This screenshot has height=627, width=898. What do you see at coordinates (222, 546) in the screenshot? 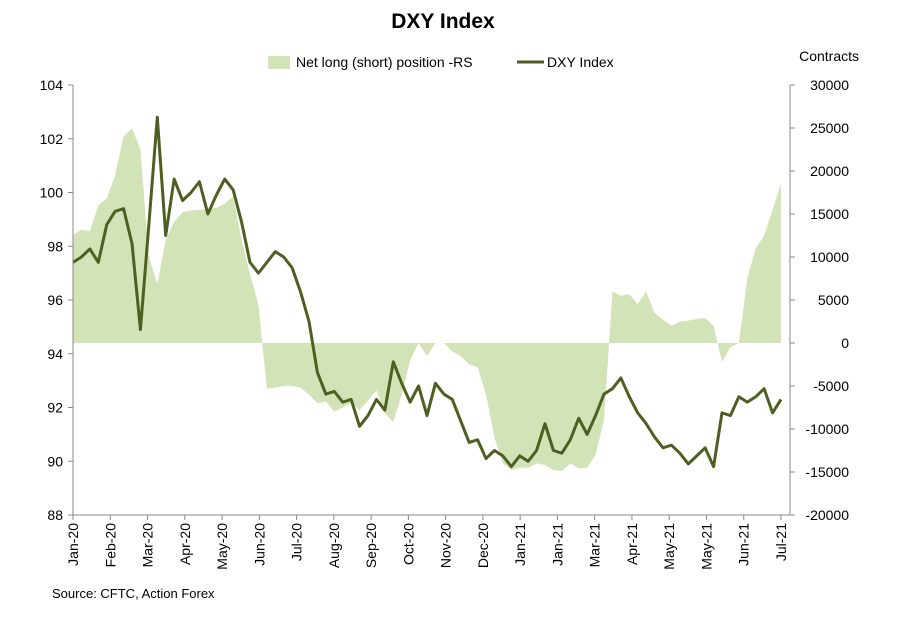
I see `x-tick-label: May-20` at bounding box center [222, 546].